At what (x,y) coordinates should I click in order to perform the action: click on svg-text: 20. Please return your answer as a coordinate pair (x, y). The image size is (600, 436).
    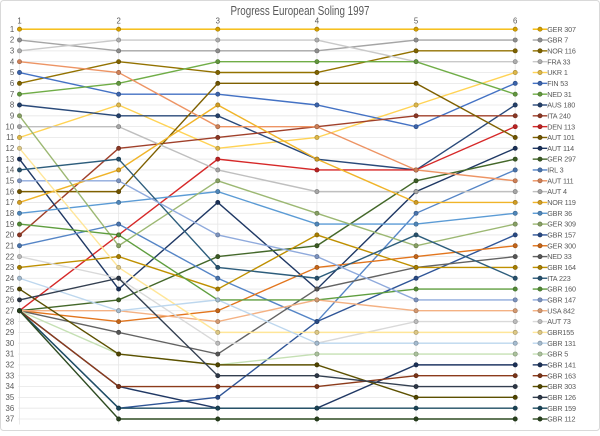
    Looking at the image, I should click on (10, 235).